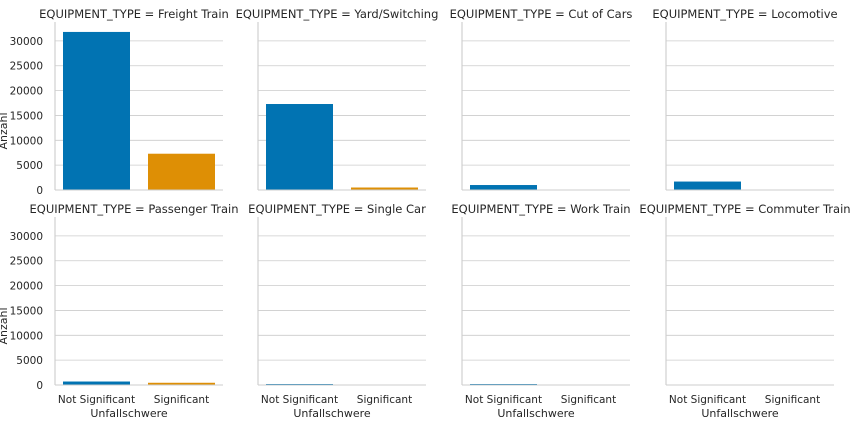 The image size is (864, 437). I want to click on facet-title: EQUIPMENT_TYPE = Passenger Train, so click(134, 209).